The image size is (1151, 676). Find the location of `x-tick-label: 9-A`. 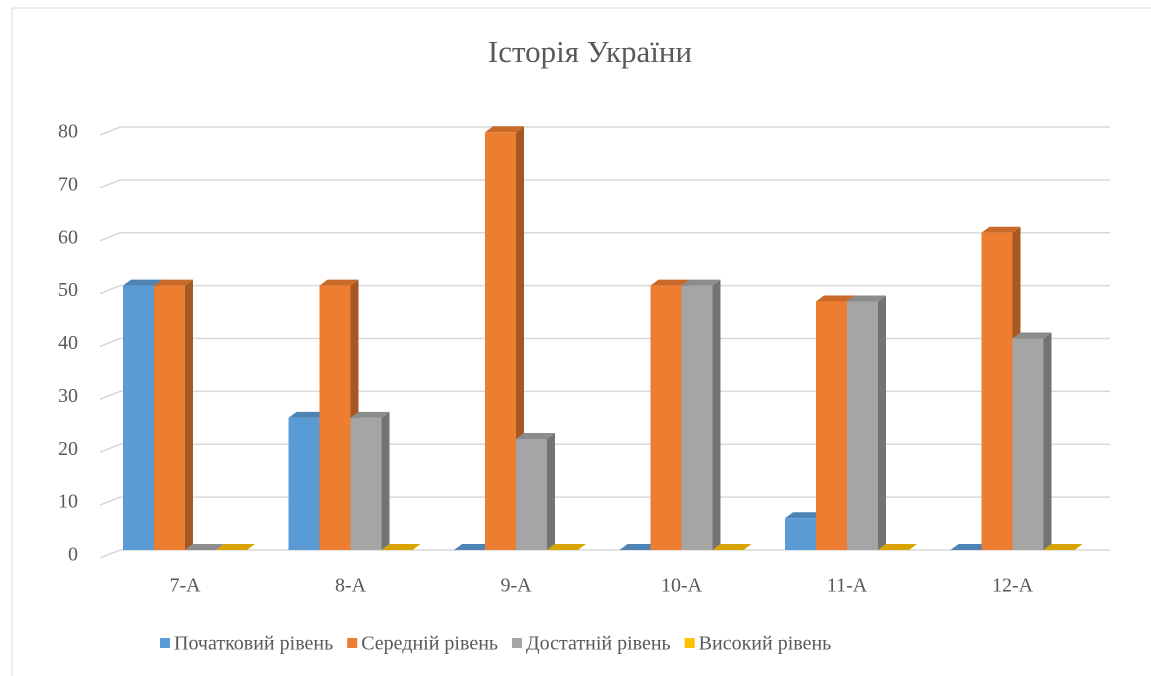

x-tick-label: 9-A is located at coordinates (516, 586).